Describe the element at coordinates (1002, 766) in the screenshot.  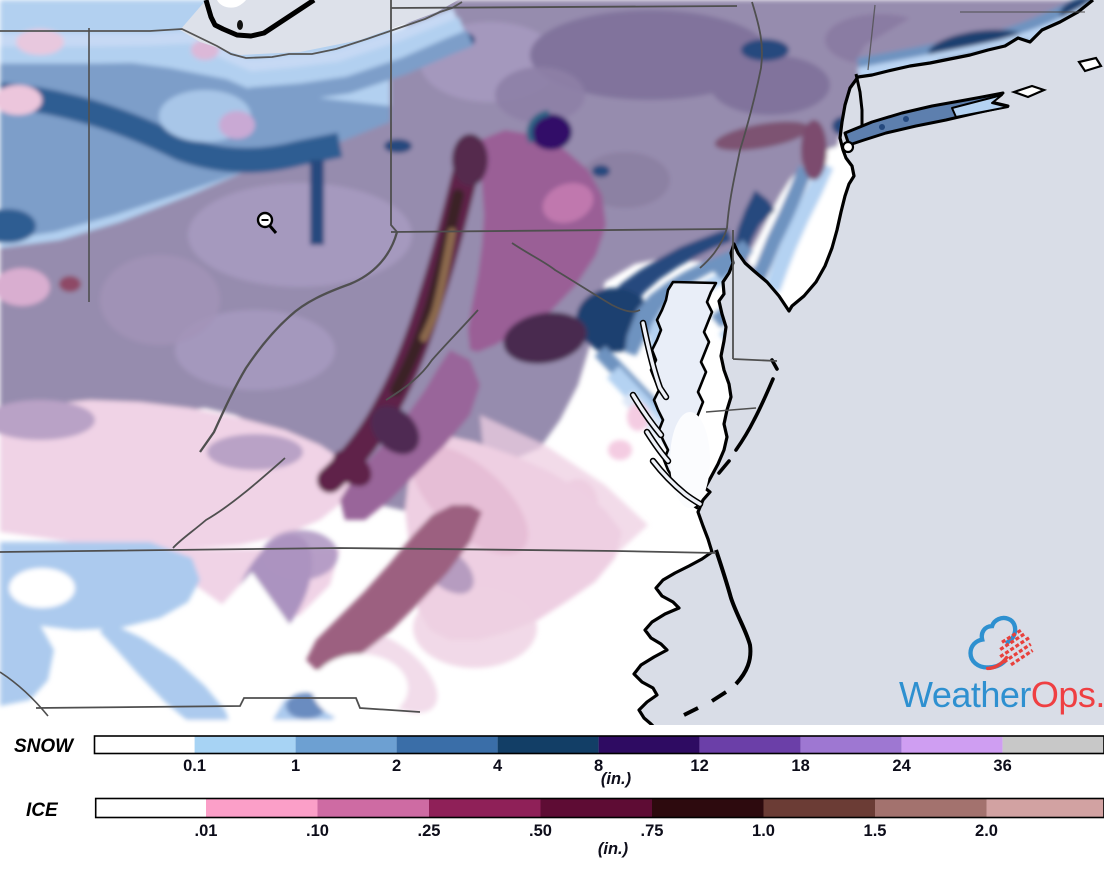
I see `svg-text: 36` at that location.